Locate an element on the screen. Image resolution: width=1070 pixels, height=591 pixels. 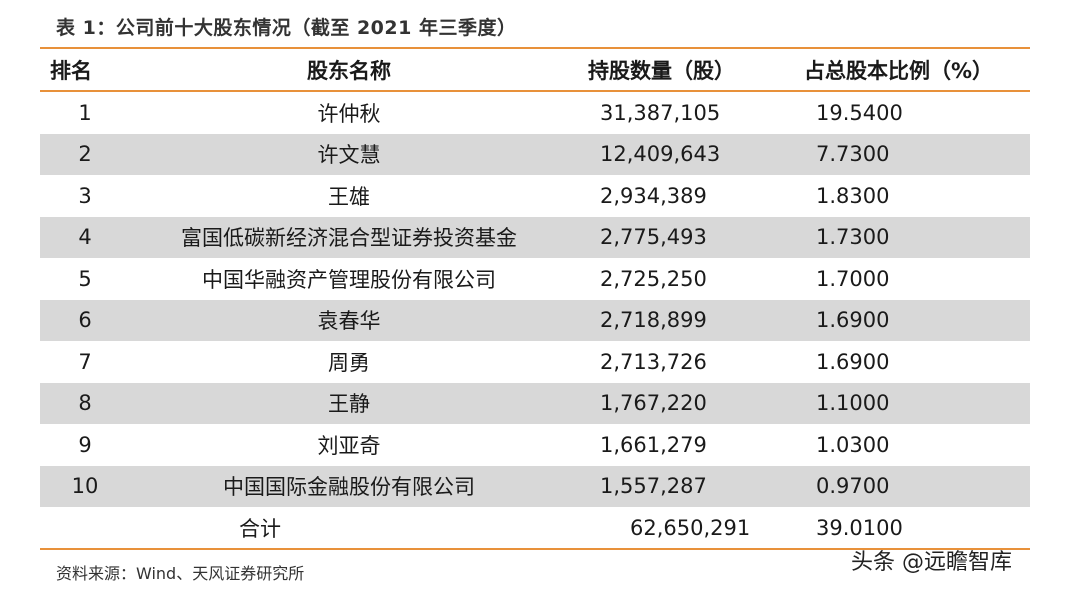
rank-cell: 2 is located at coordinates (85, 154).